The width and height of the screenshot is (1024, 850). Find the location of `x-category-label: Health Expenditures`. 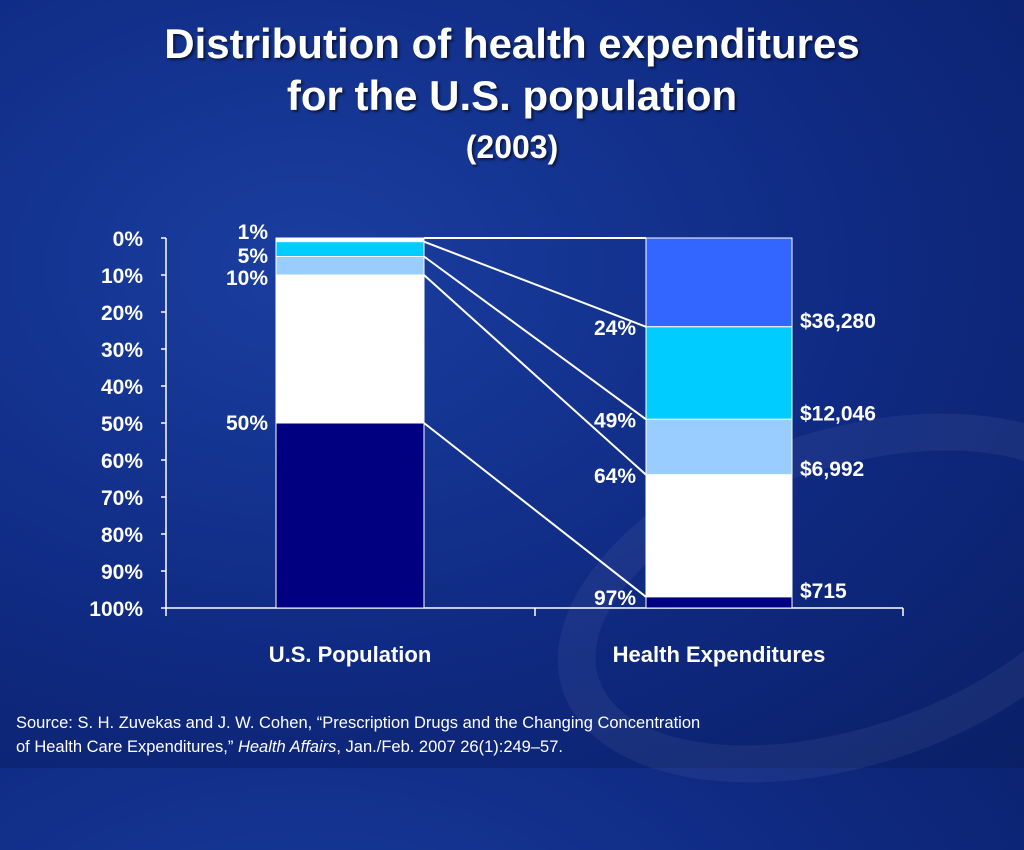

x-category-label: Health Expenditures is located at coordinates (719, 654).